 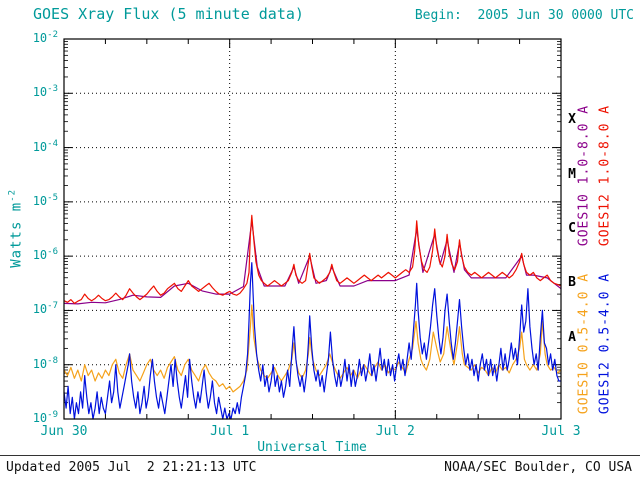 I want to click on y-tick-label: 10⁻⁶, so click(x=45, y=255).